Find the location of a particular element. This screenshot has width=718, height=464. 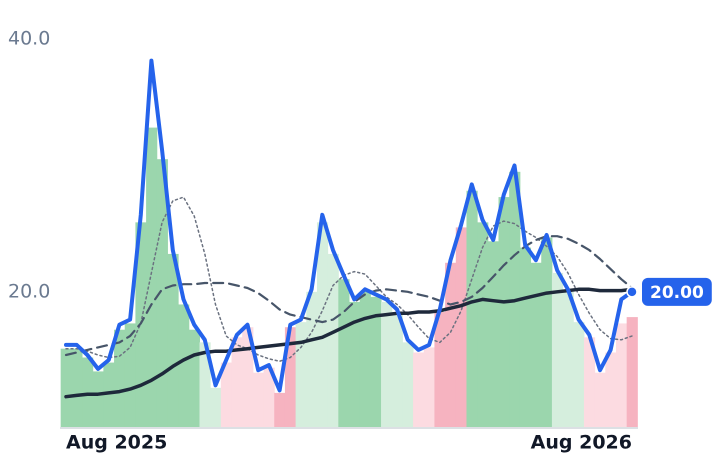

x-tick-label: Aug 2025 is located at coordinates (116, 443).